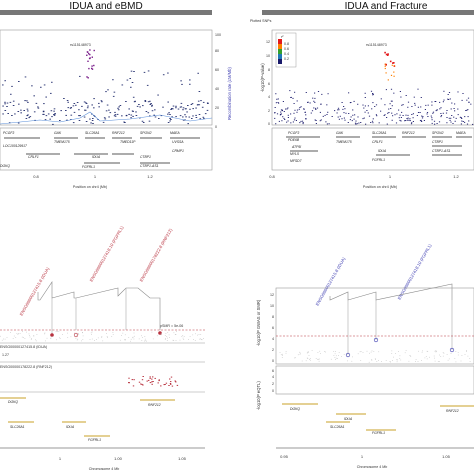 This screenshot has width=474, height=474. Describe the element at coordinates (218, 35) in the screenshot. I see `ebmd-y2-tick: 100` at that location.